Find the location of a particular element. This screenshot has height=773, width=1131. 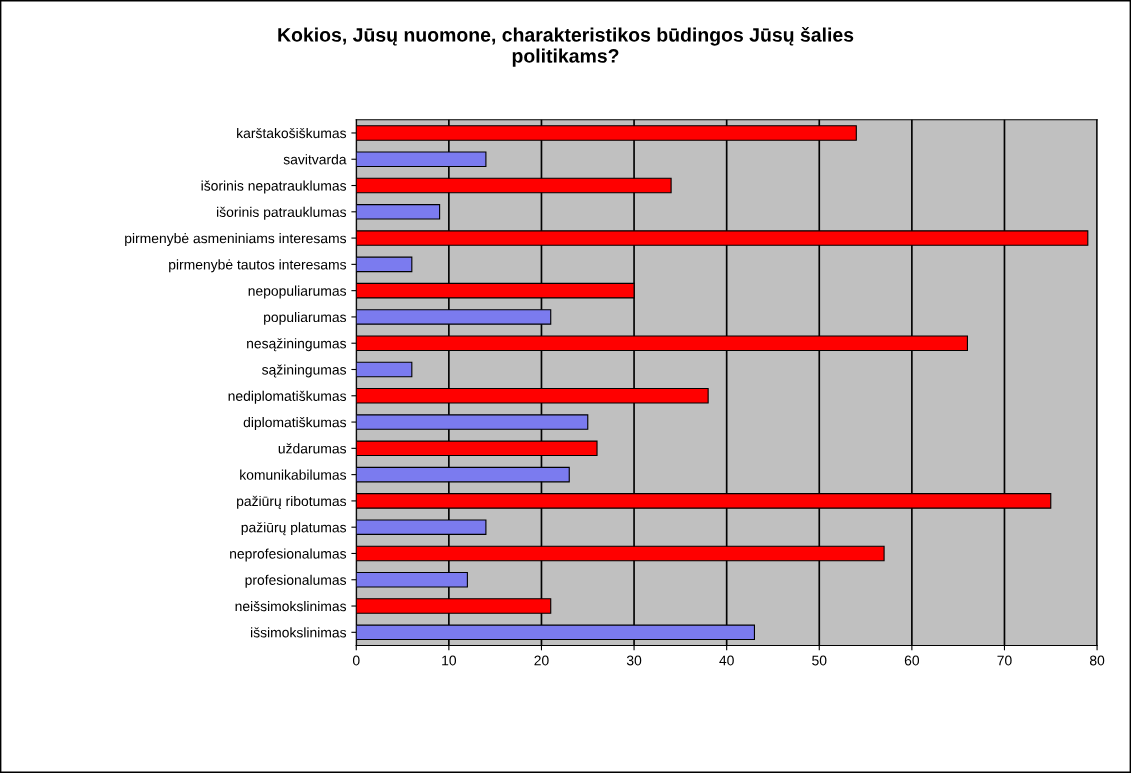

x-tick-label: 0 is located at coordinates (356, 660).